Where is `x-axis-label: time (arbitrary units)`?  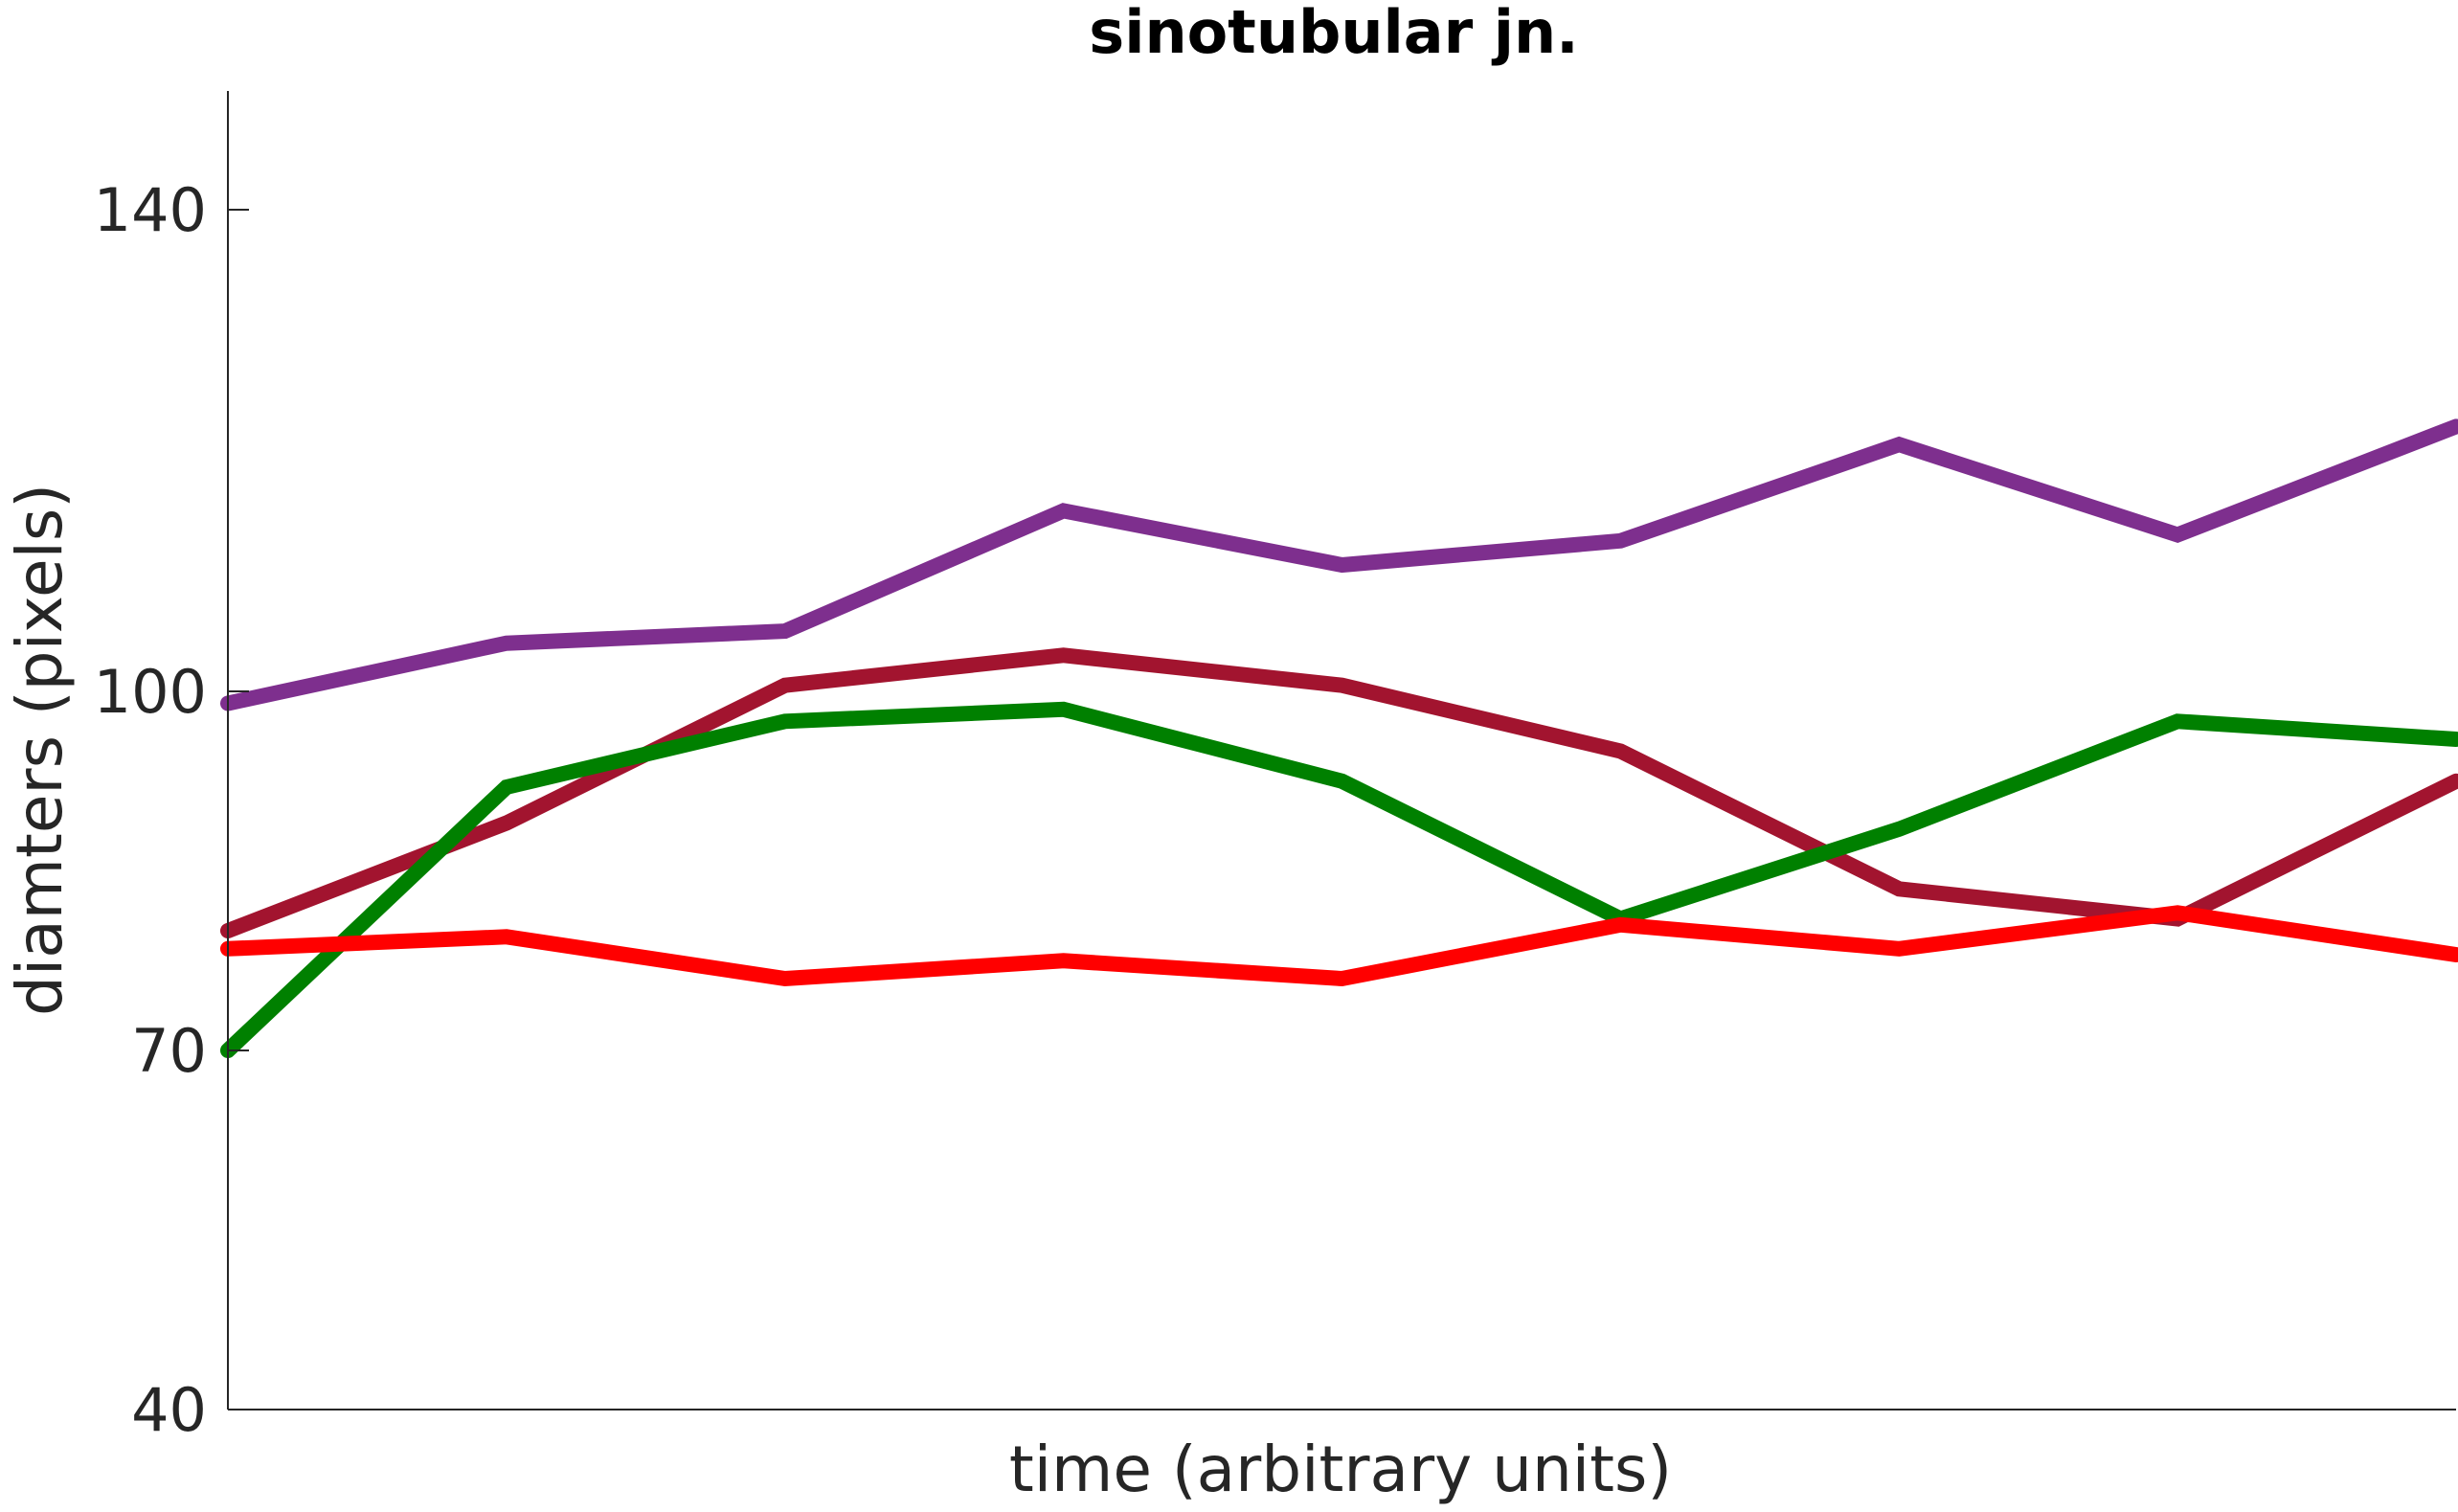 x-axis-label: time (arbitrary units) is located at coordinates (1340, 1469).